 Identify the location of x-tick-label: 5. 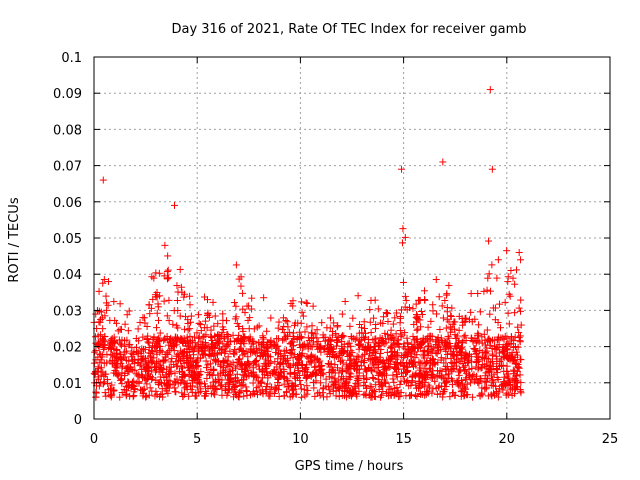
(197, 439).